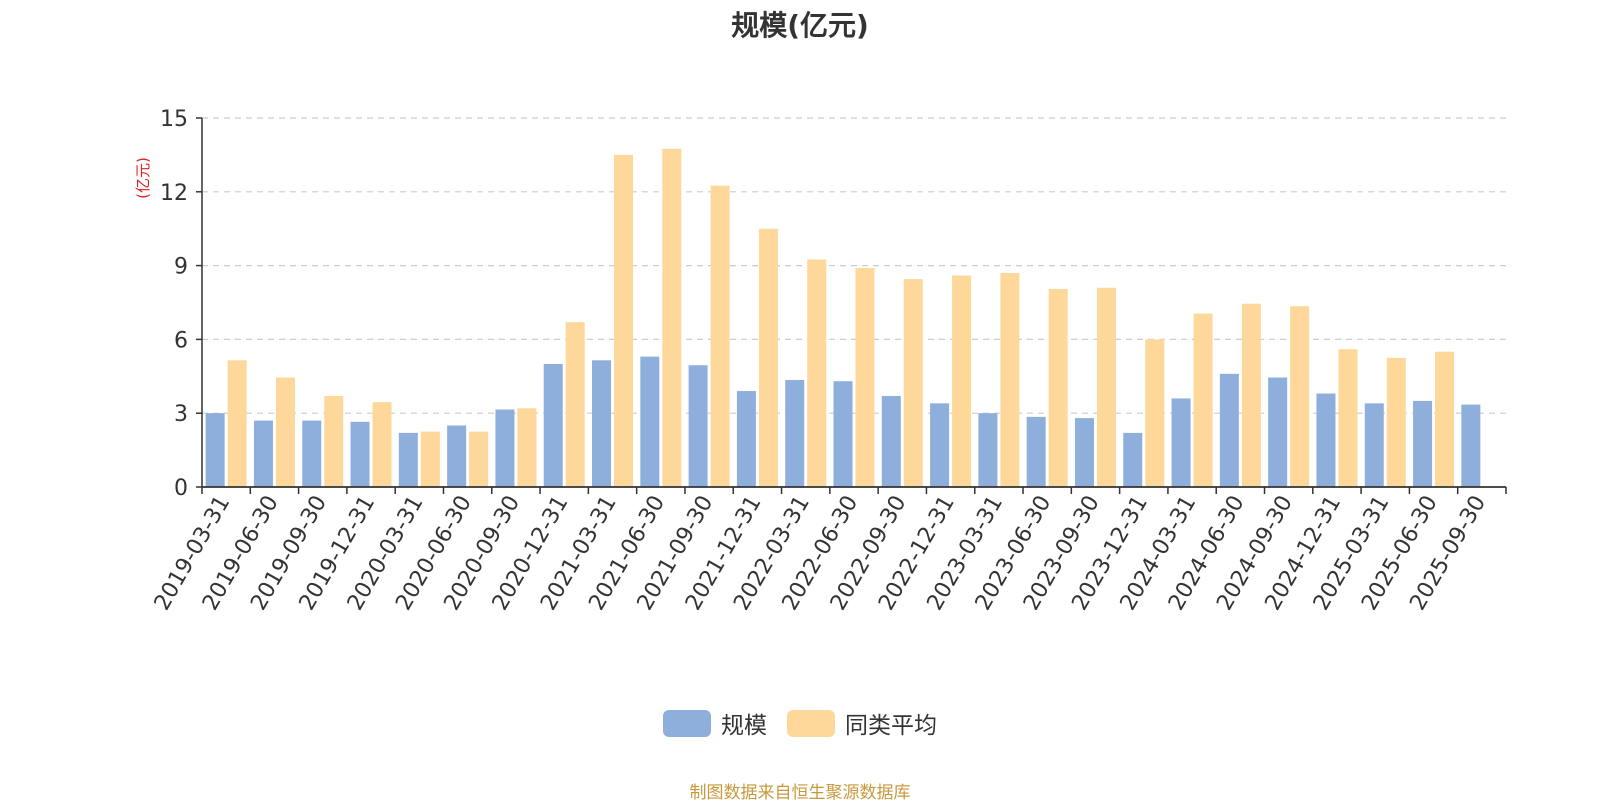 Image resolution: width=1600 pixels, height=803 pixels. What do you see at coordinates (181, 267) in the screenshot?
I see `y-tick-label-3: 9` at bounding box center [181, 267].